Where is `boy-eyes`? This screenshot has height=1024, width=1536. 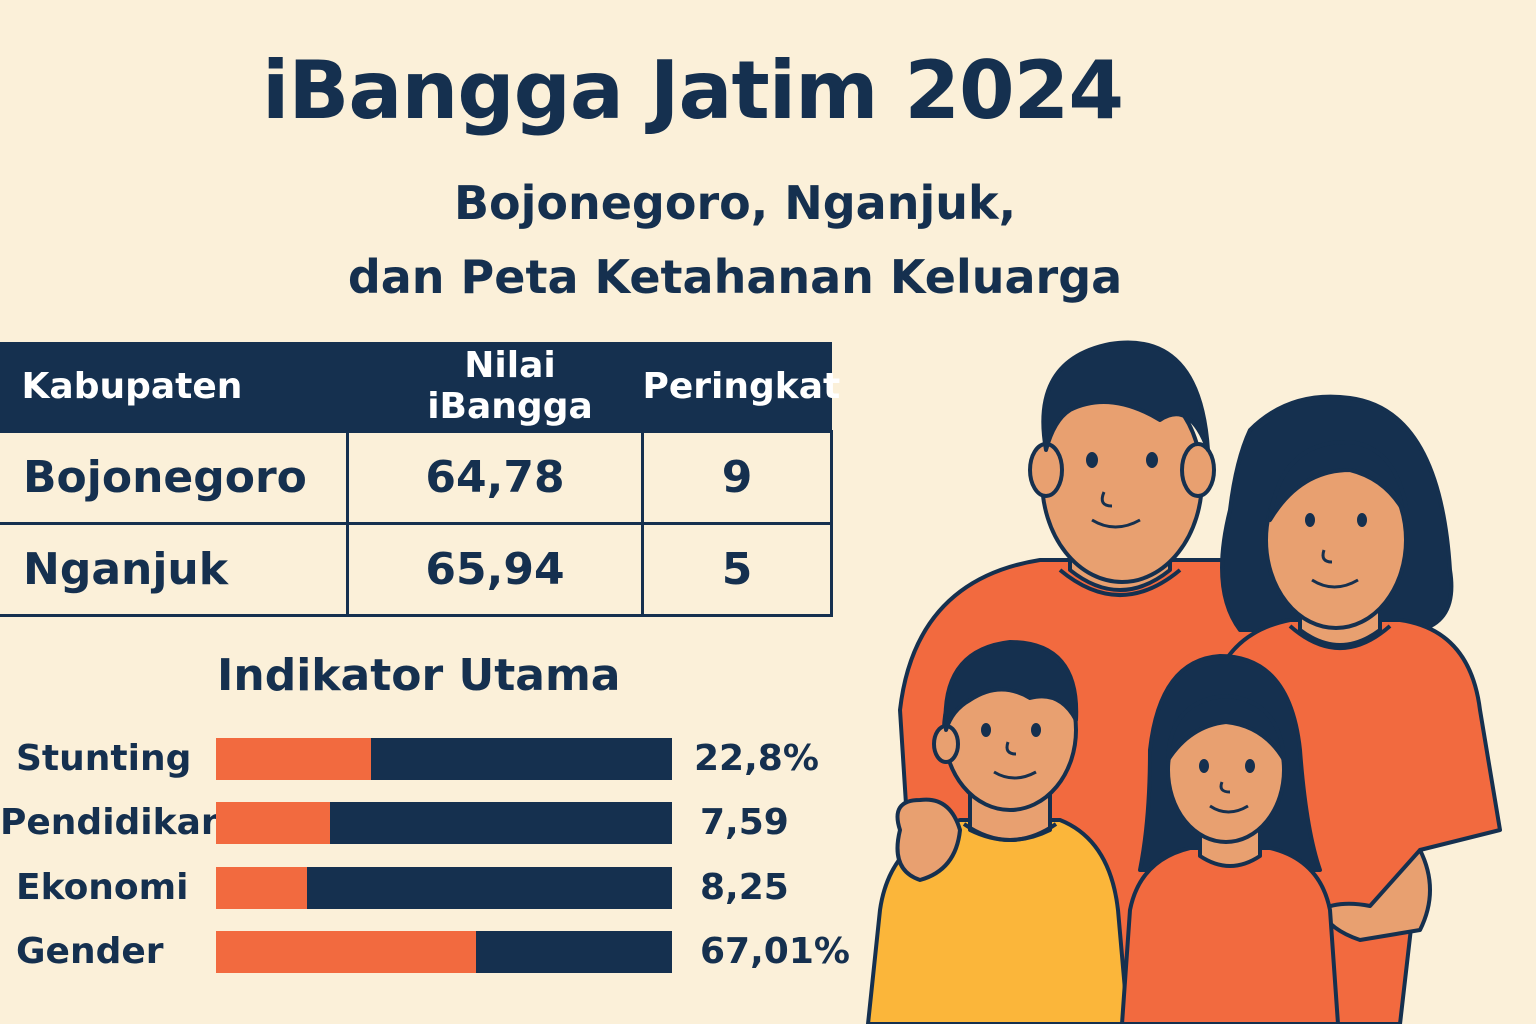
boy-eyes is located at coordinates (1011, 730).